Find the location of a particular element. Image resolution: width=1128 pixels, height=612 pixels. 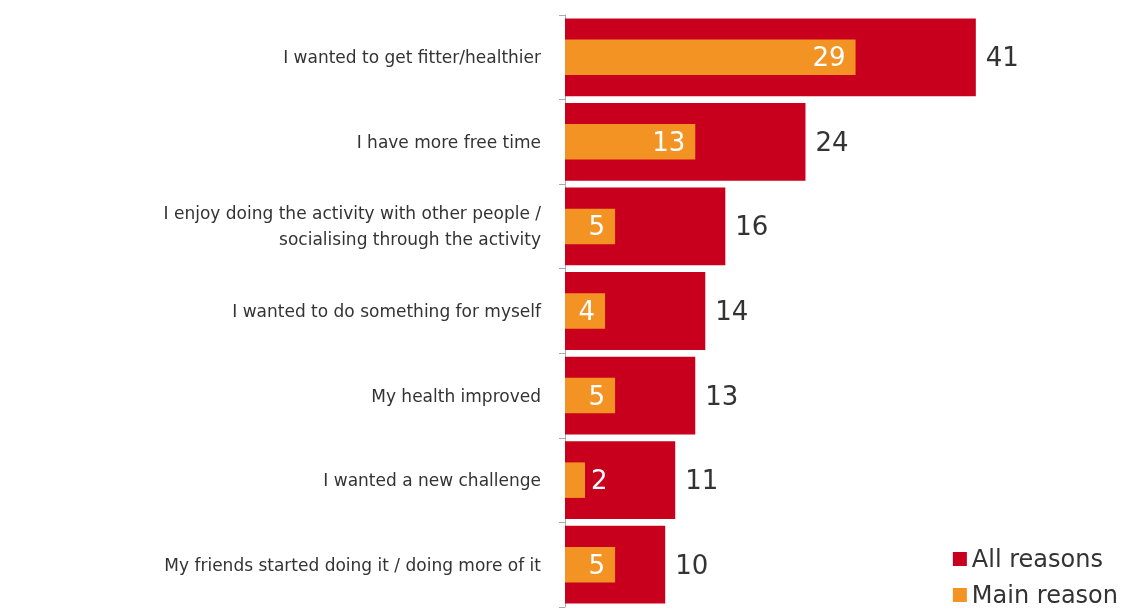

data-label: 4 is located at coordinates (587, 311).